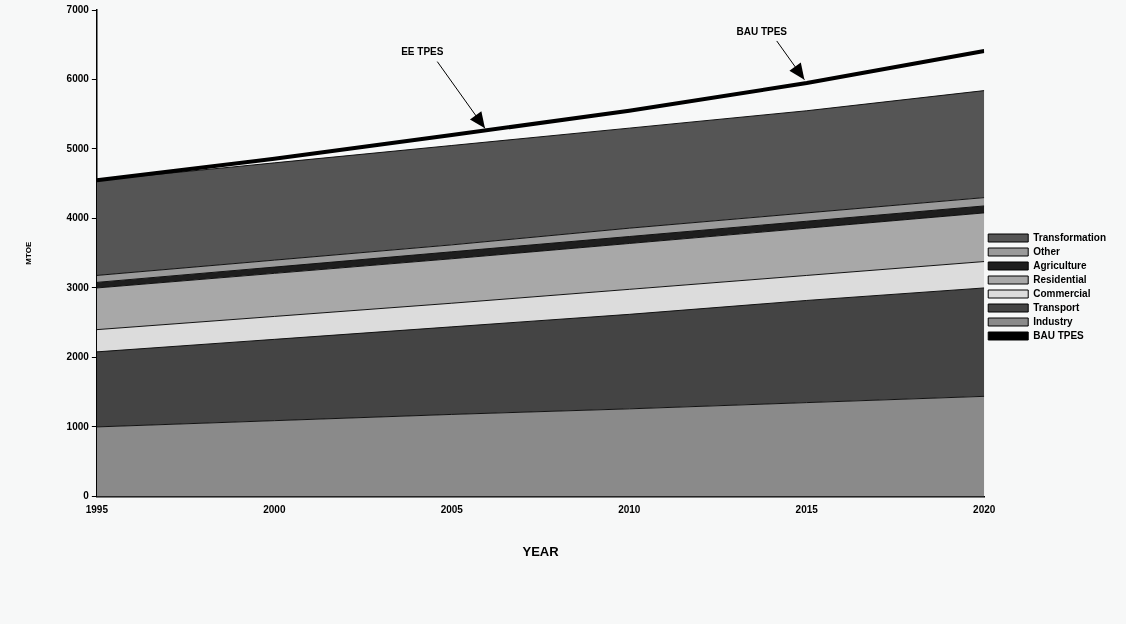 The height and width of the screenshot is (624, 1126). Describe the element at coordinates (274, 510) in the screenshot. I see `x-tick-label: 2000` at that location.